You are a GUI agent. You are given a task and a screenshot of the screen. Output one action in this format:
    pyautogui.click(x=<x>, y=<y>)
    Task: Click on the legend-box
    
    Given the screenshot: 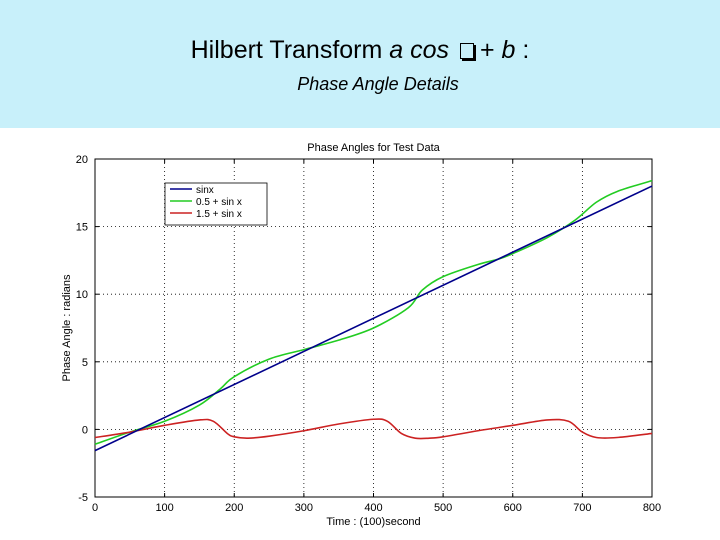 What is the action you would take?
    pyautogui.click(x=216, y=204)
    